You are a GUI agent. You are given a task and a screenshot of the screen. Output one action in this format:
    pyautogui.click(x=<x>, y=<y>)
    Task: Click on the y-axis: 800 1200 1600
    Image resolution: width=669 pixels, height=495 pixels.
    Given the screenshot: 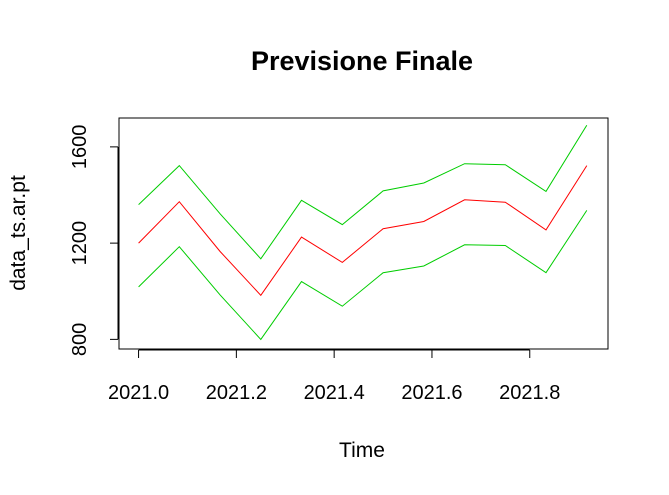 What is the action you would take?
    pyautogui.click(x=94, y=240)
    